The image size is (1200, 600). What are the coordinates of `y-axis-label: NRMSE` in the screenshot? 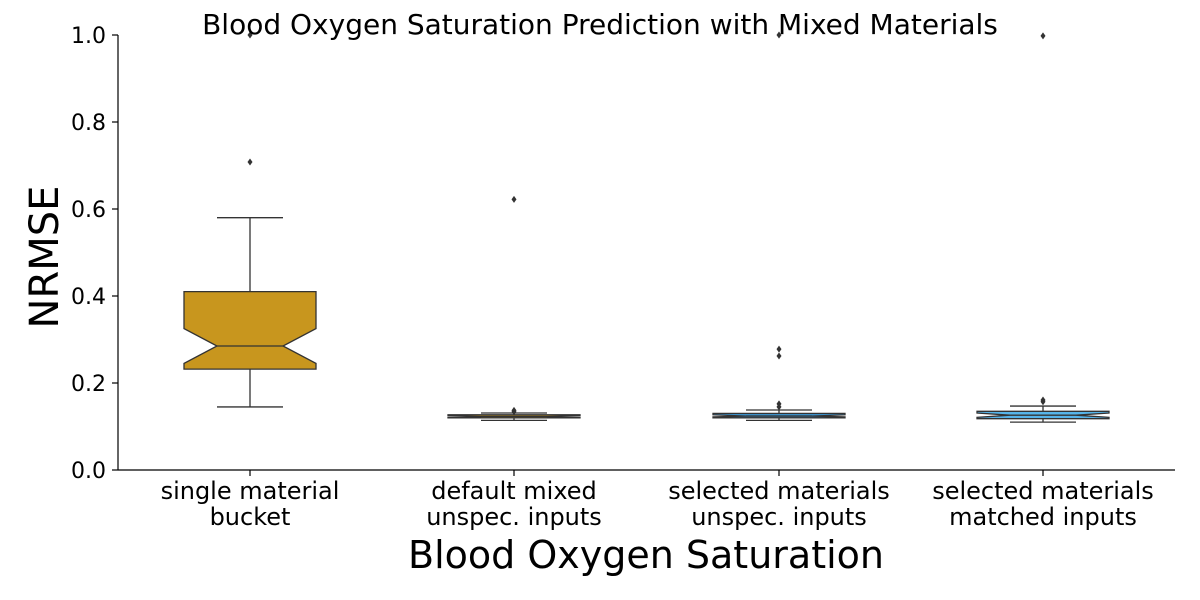 It's located at (45, 257).